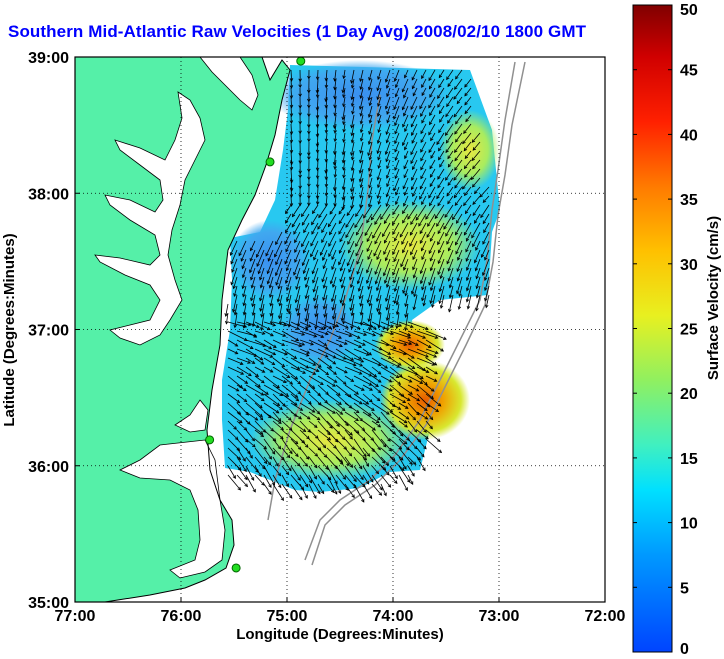  I want to click on x-tick-label: 73:00, so click(499, 616).